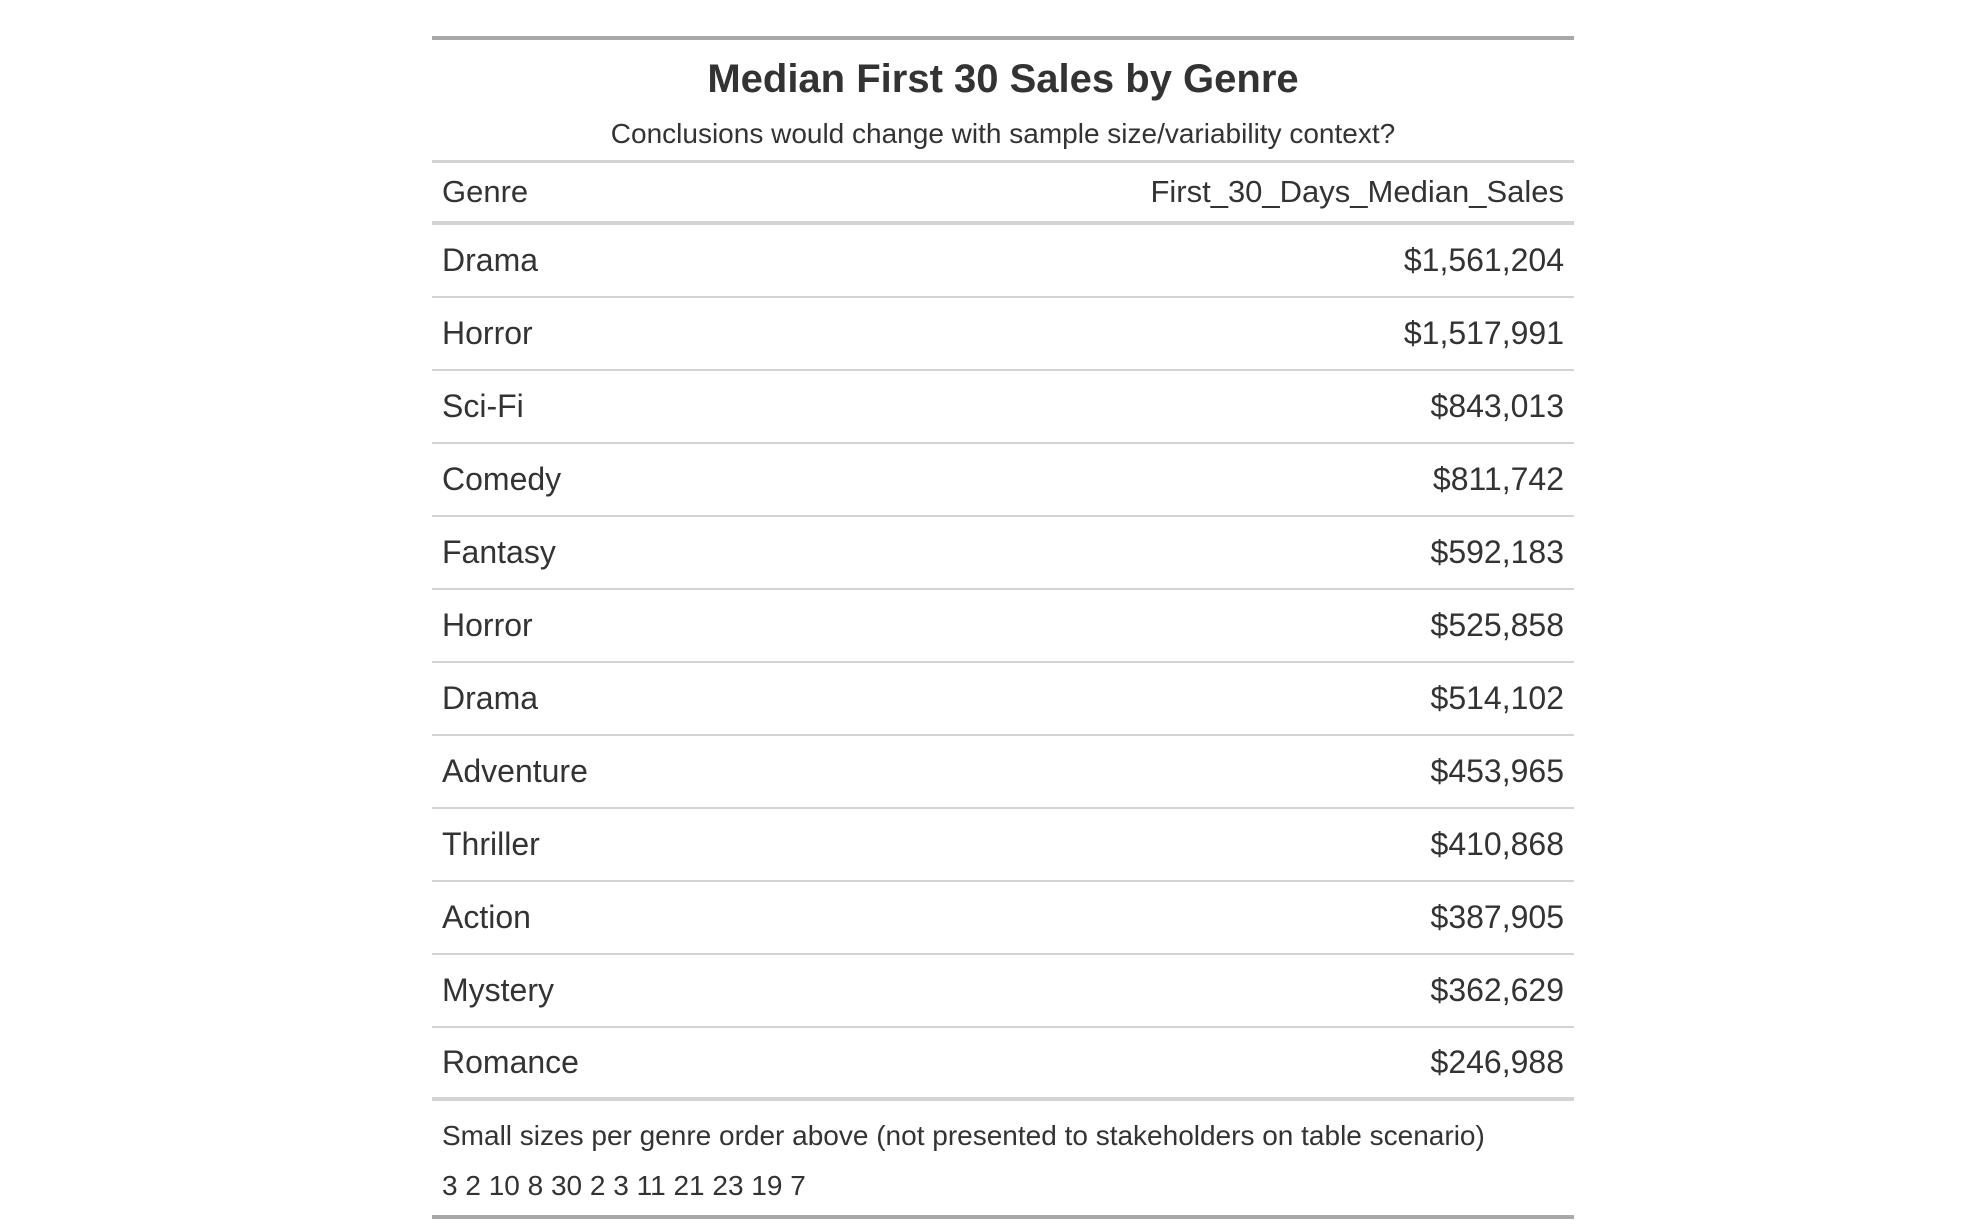 This screenshot has height=1226, width=1984. What do you see at coordinates (1357, 191) in the screenshot?
I see `column-header-sales: First_30_Days_Median_Sales` at bounding box center [1357, 191].